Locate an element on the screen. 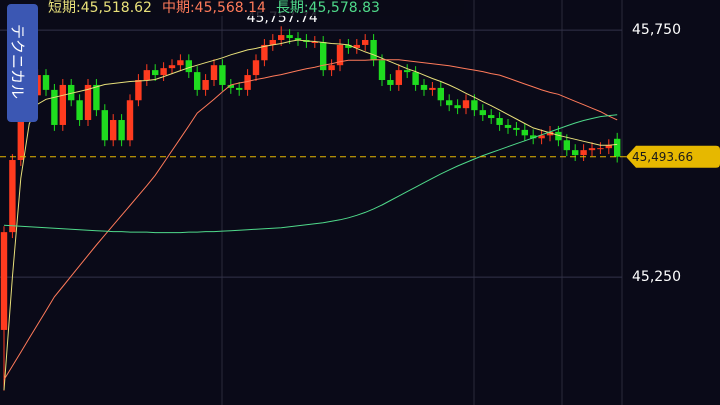 This screenshot has width=720, height=405. current-price-tag is located at coordinates (673, 156).